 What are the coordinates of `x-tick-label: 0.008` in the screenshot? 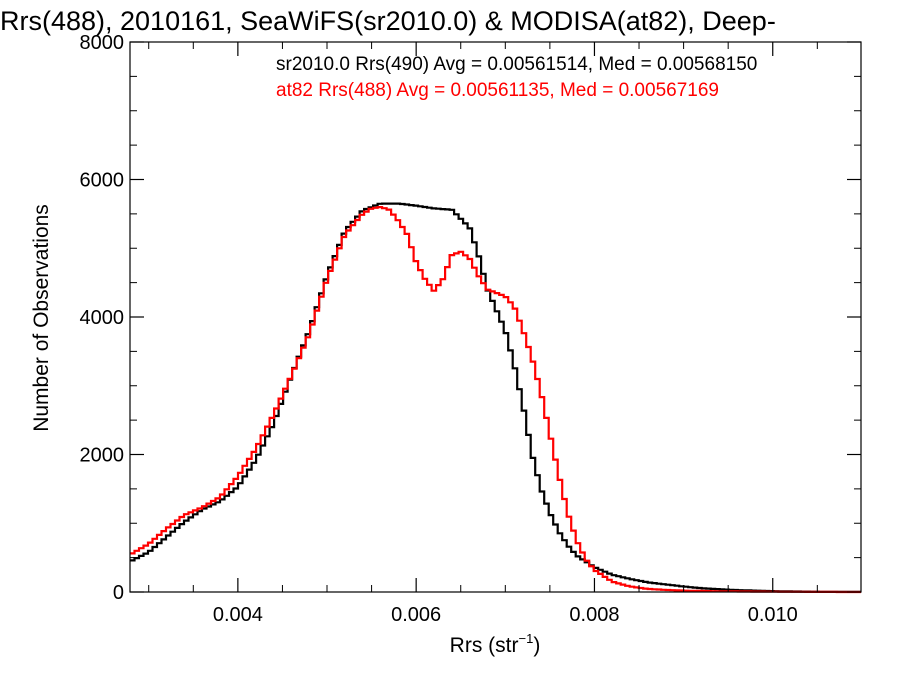 It's located at (594, 615).